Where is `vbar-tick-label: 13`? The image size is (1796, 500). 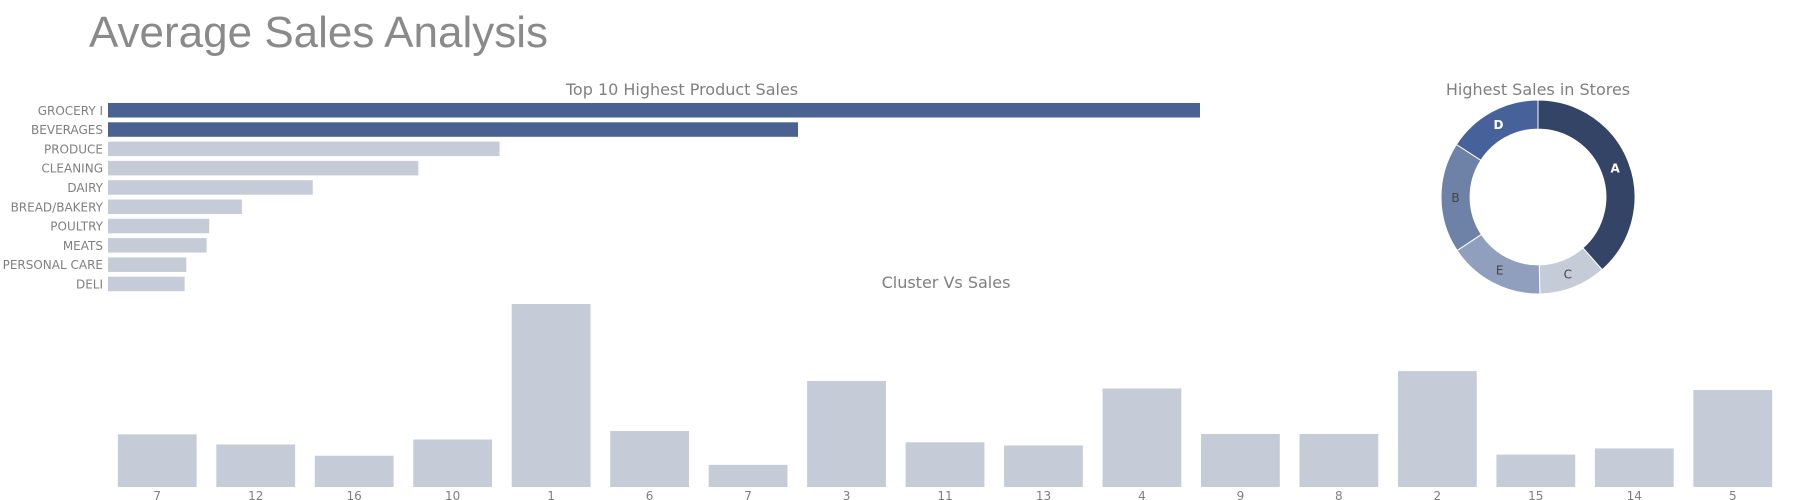 vbar-tick-label: 13 is located at coordinates (1043, 494).